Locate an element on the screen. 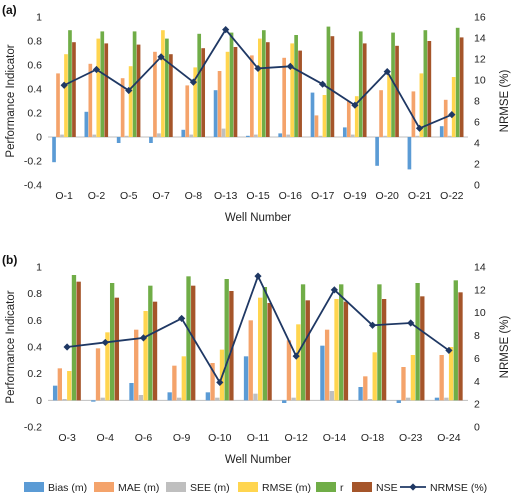 The image size is (520, 500). panel-1-y-axis-title: Performance Indicator is located at coordinates (11, 100).